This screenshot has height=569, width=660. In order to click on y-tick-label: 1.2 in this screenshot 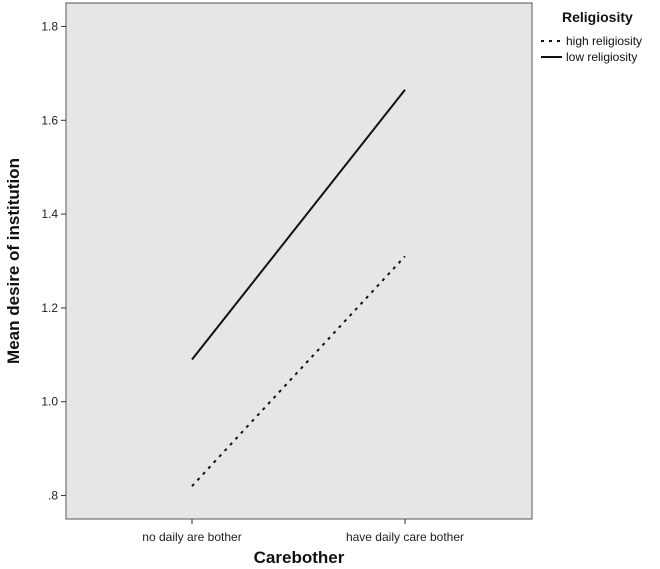, I will do `click(49, 308)`.